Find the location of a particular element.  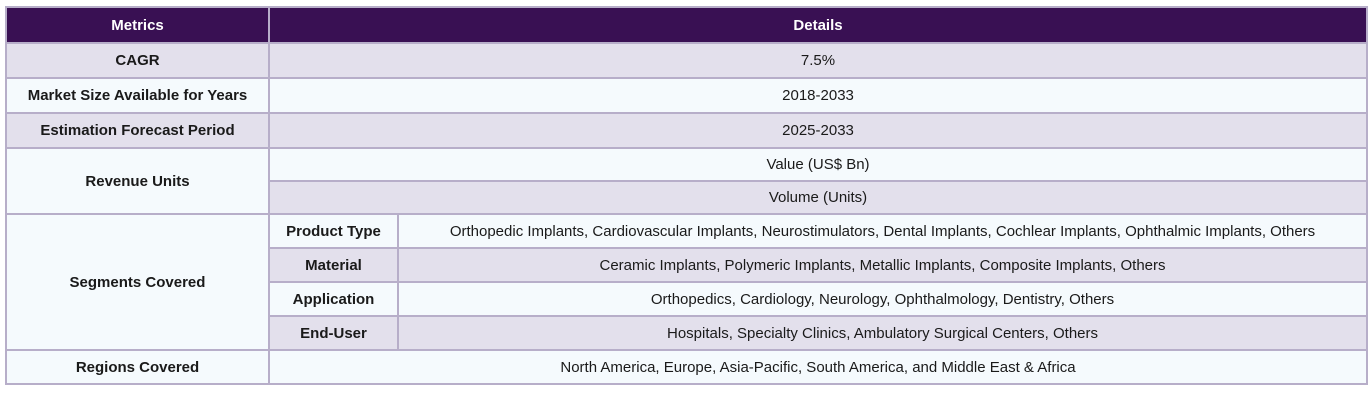

revenue-units-volume: Volume (Units) is located at coordinates (818, 197).